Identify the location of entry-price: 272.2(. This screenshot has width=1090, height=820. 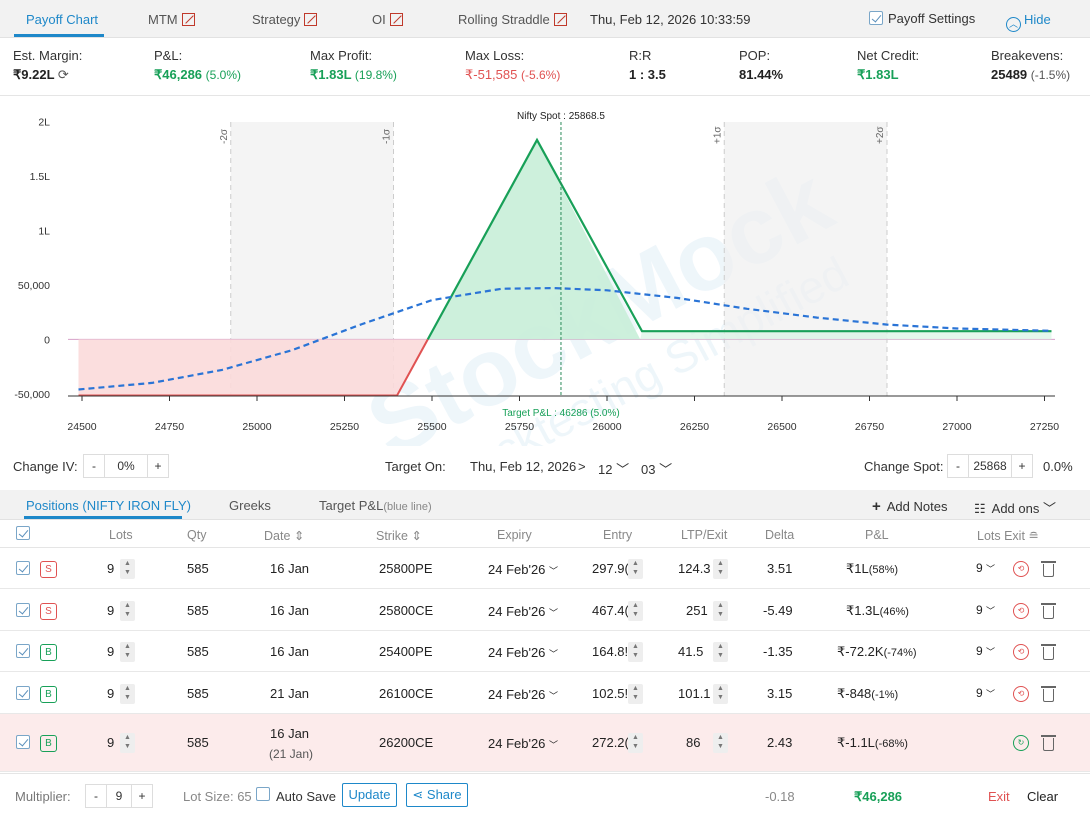
(610, 742).